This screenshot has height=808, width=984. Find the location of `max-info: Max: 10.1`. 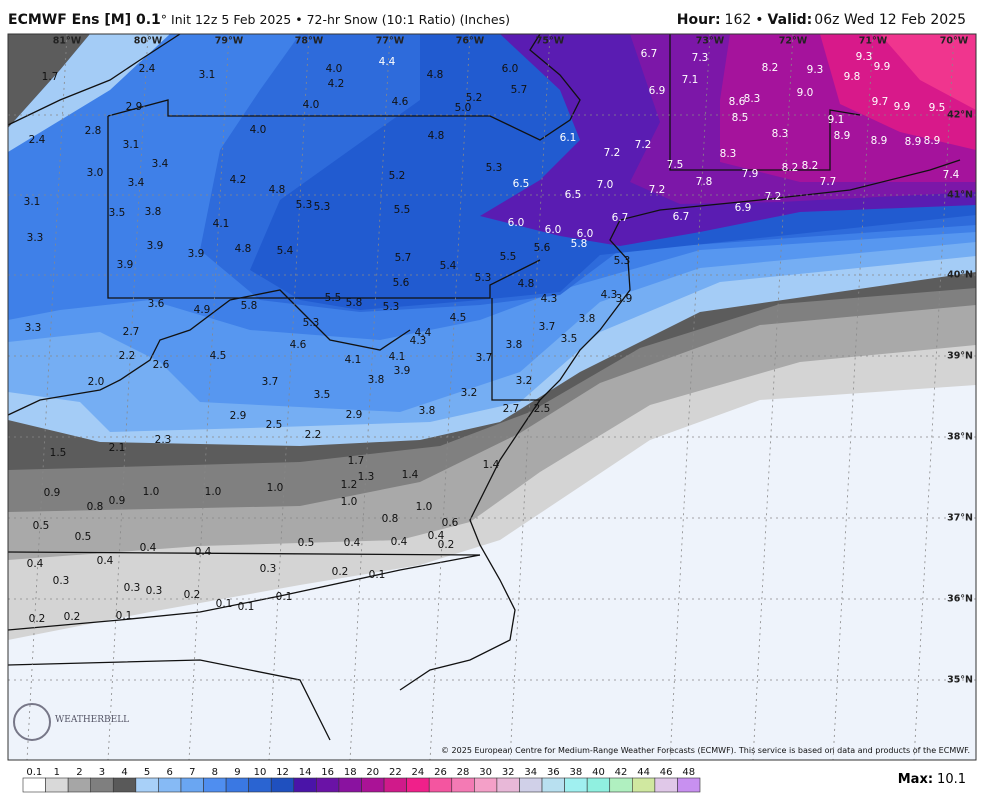

max-info: Max: 10.1 is located at coordinates (932, 779).